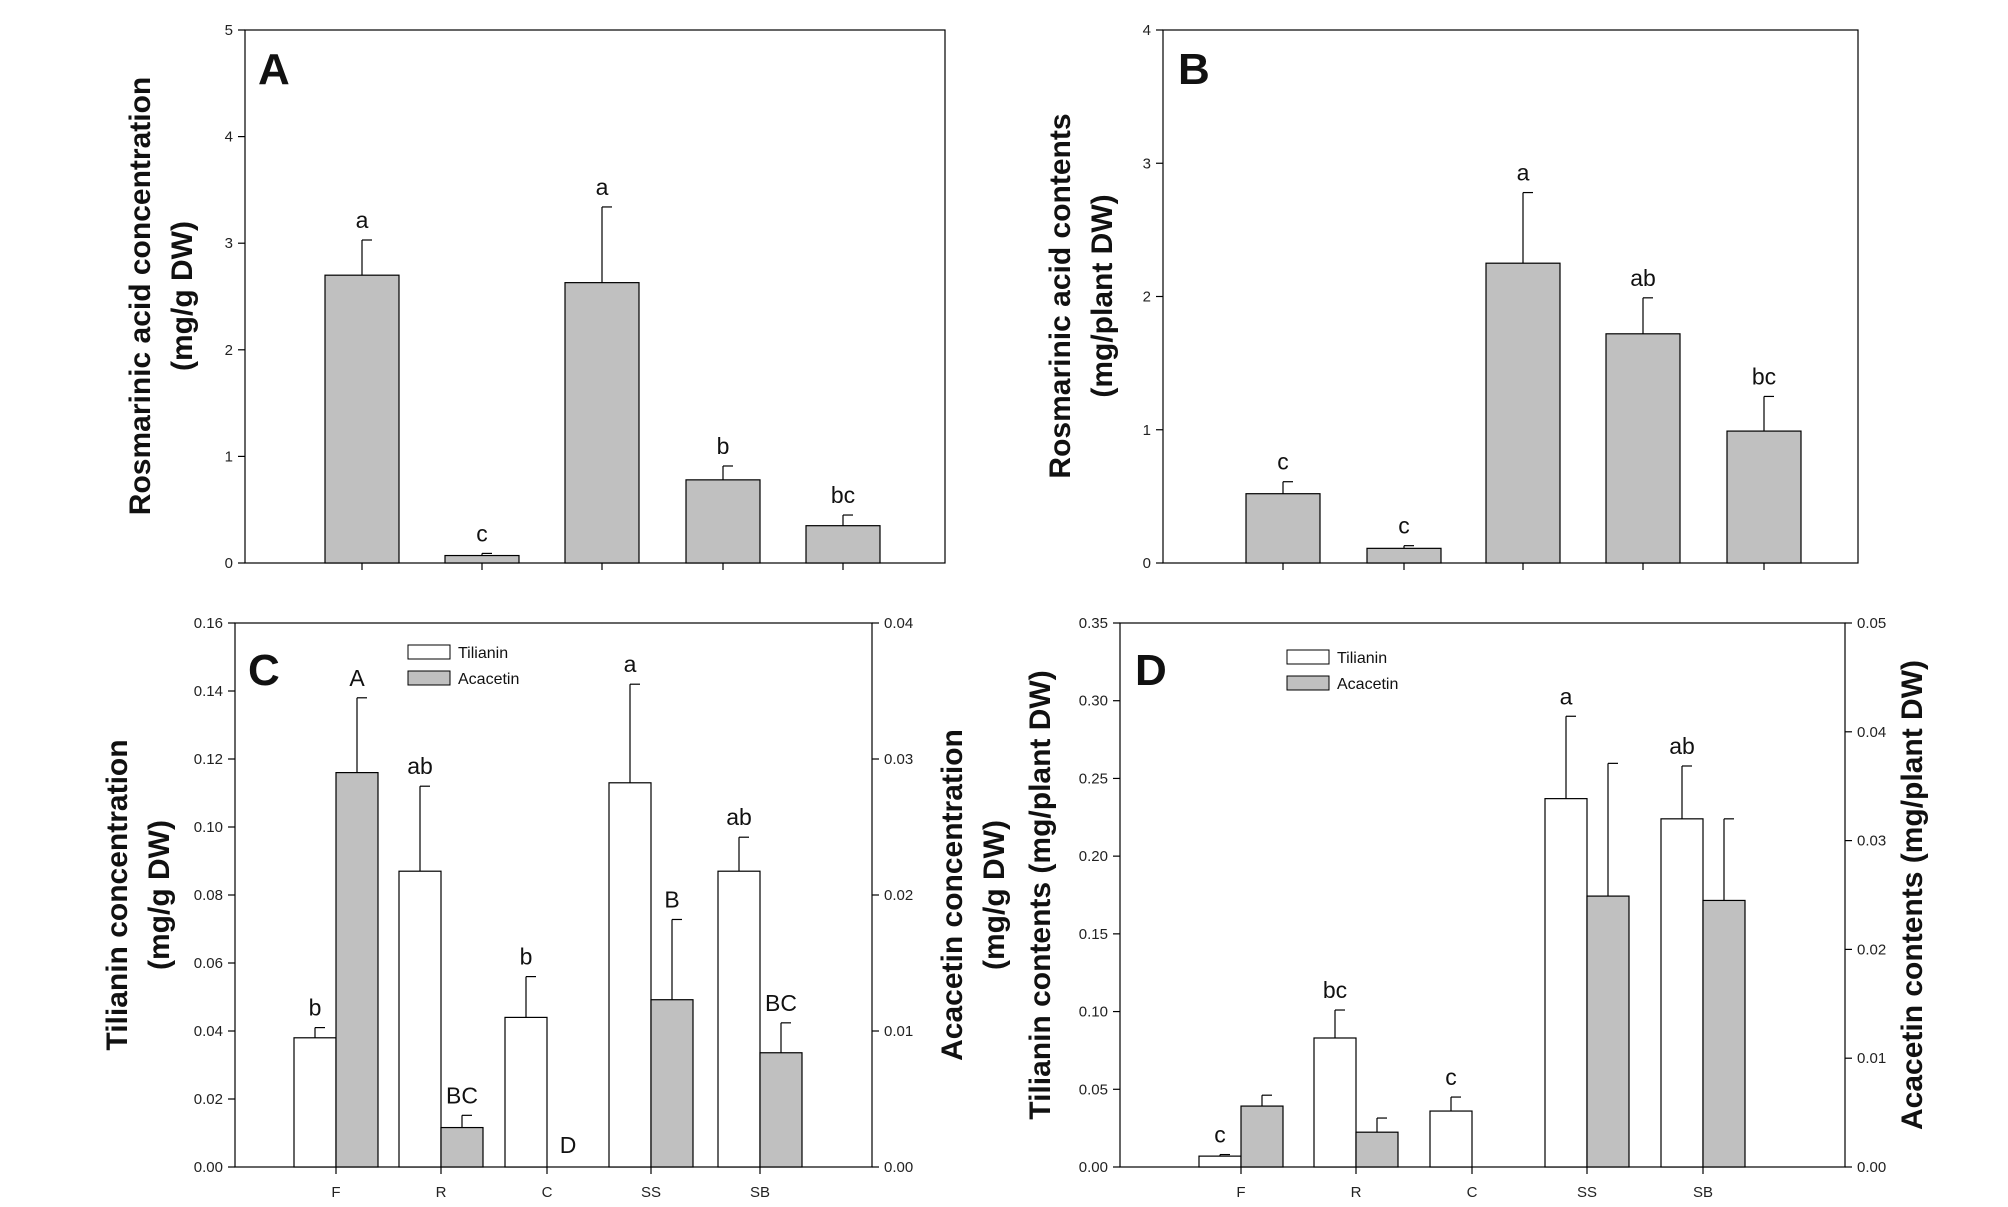 Image resolution: width=2008 pixels, height=1207 pixels. I want to click on panel-letter: D, so click(1151, 670).